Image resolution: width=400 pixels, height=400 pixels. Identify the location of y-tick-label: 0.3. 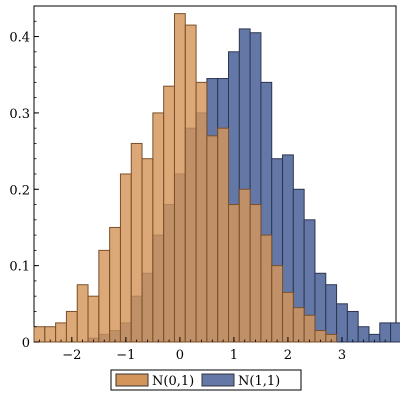
(19, 114).